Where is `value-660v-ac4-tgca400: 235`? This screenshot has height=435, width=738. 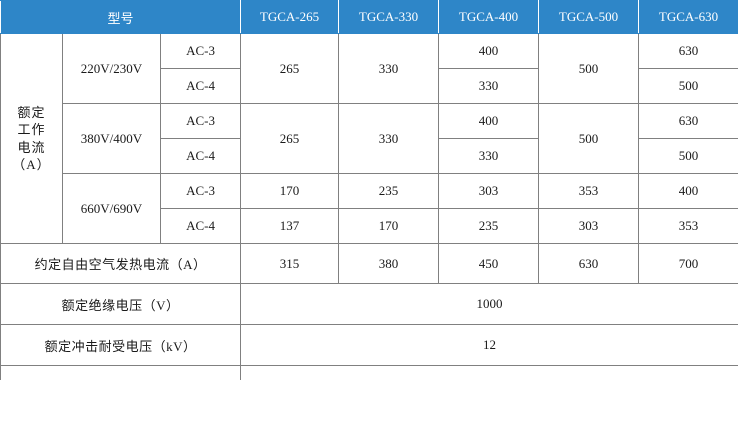
value-660v-ac4-tgca400: 235 is located at coordinates (489, 226).